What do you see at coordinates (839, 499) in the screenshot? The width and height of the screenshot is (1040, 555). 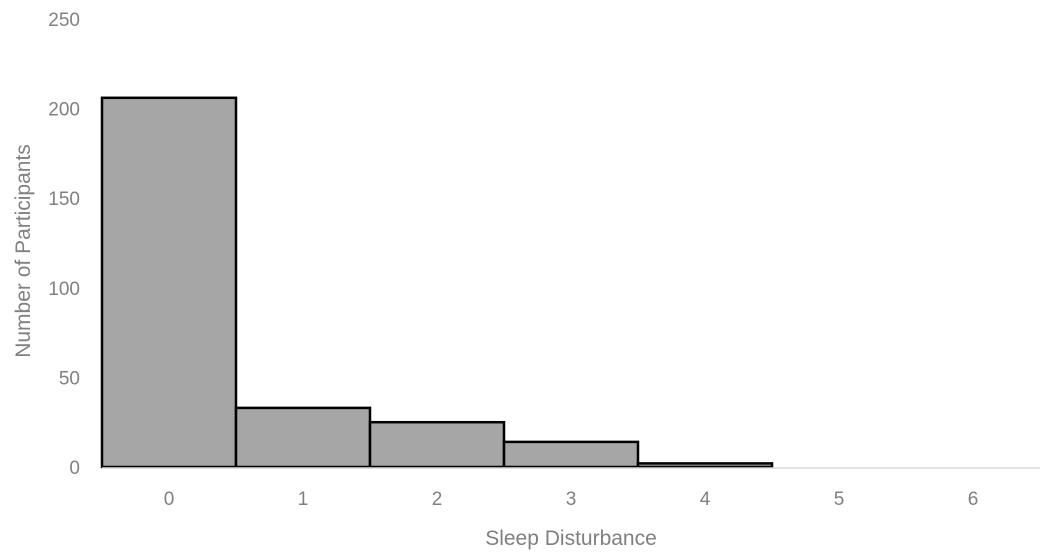 I see `x-tick-label: 5` at bounding box center [839, 499].